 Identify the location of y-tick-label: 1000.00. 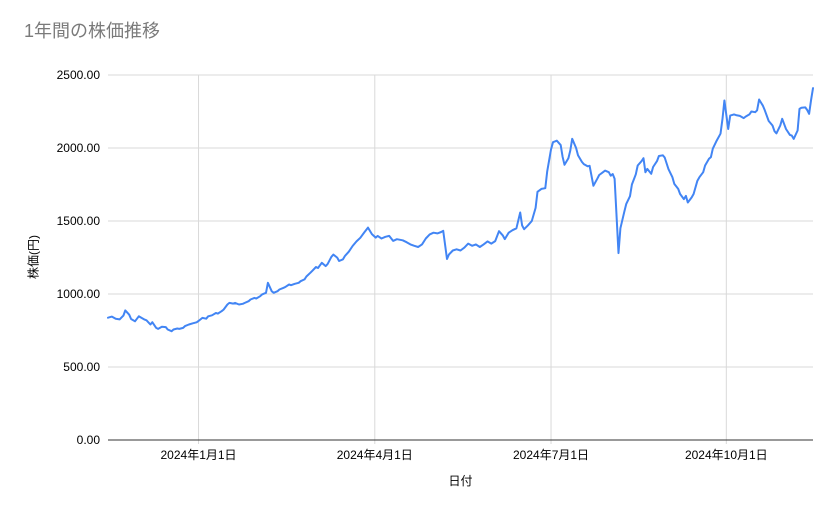
(78, 294).